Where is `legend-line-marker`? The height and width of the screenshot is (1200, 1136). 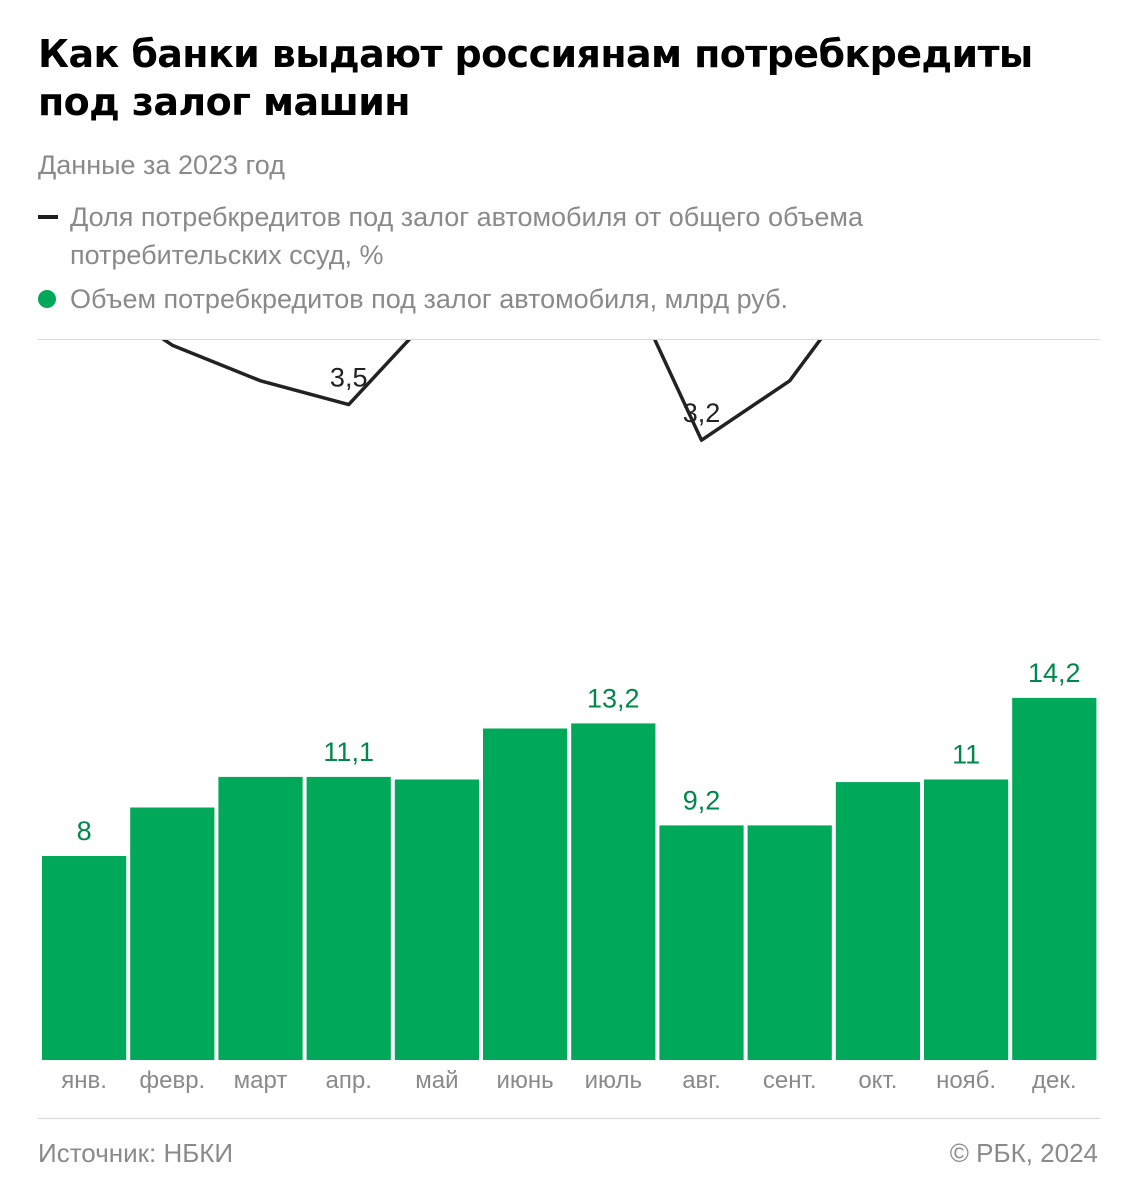
legend-line-marker is located at coordinates (48, 217).